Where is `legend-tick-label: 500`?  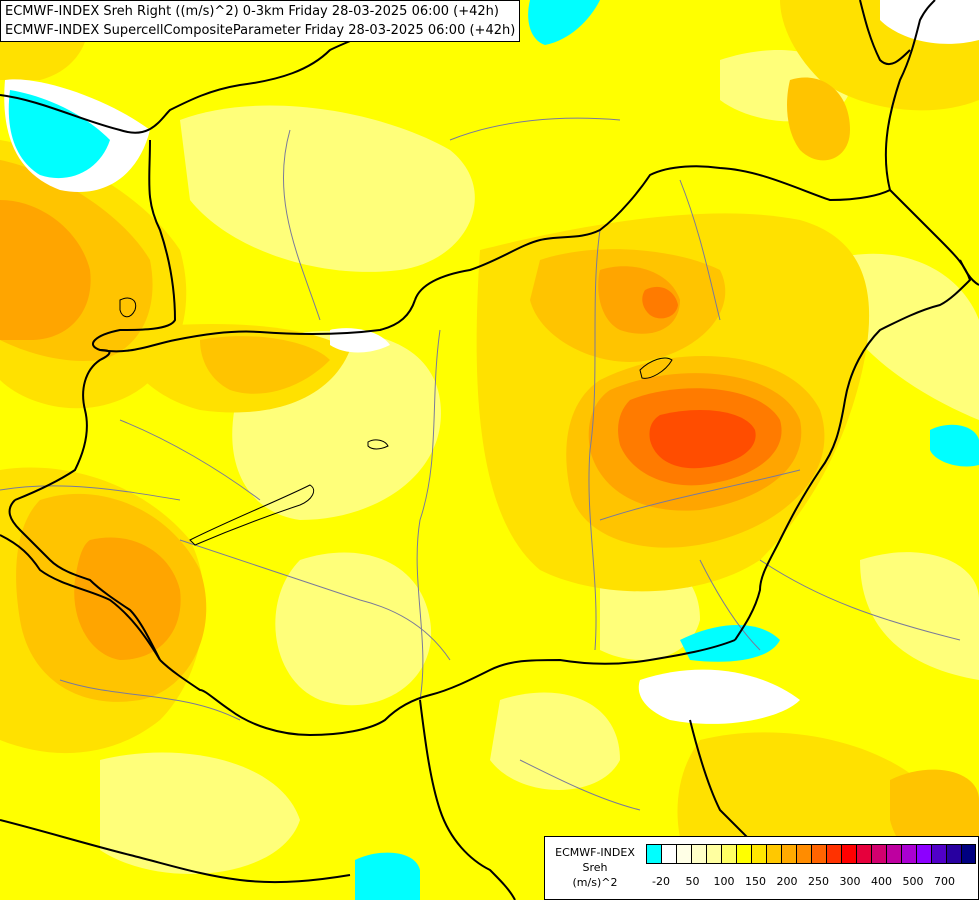 legend-tick-label: 500 is located at coordinates (913, 881).